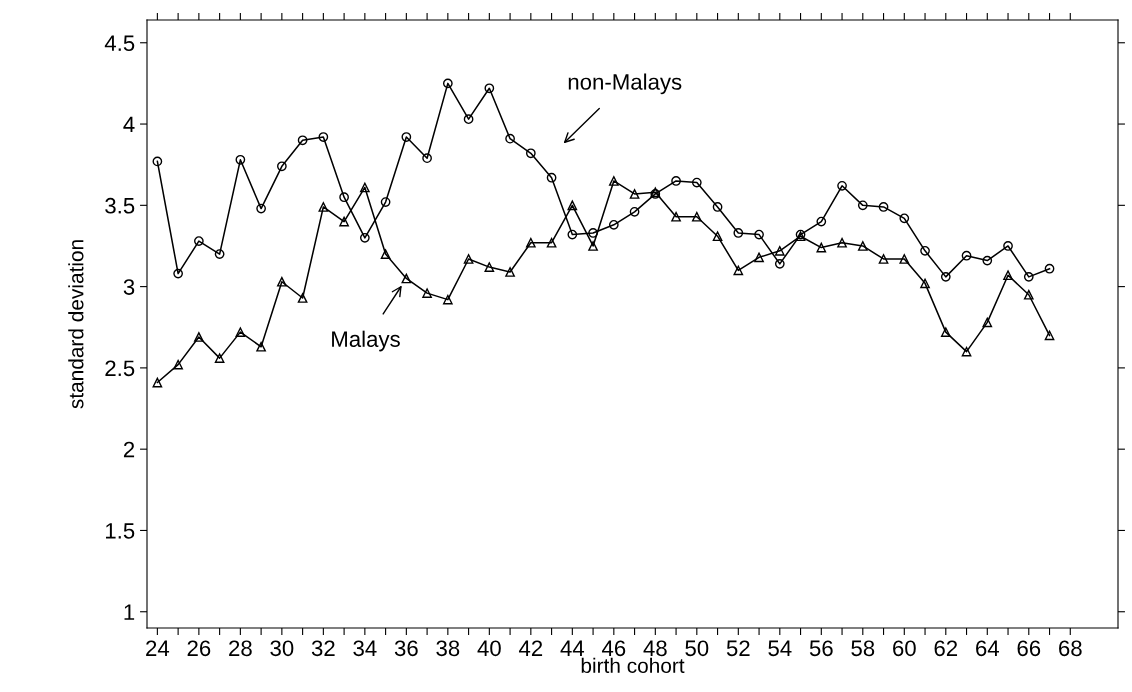 Image resolution: width=1132 pixels, height=692 pixels. What do you see at coordinates (129, 124) in the screenshot?
I see `y-tick-label: 4` at bounding box center [129, 124].